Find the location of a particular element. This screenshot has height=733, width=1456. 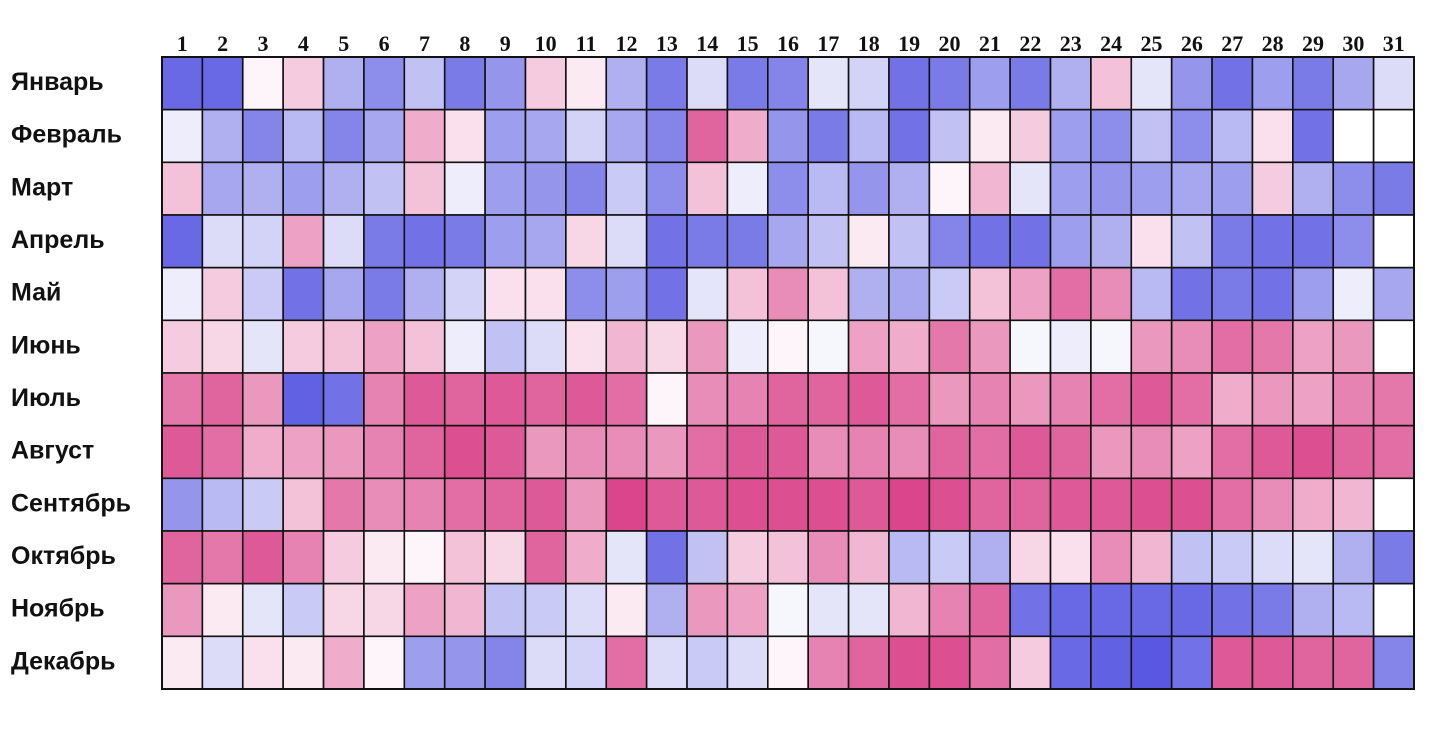

day-label: 20 is located at coordinates (950, 43).